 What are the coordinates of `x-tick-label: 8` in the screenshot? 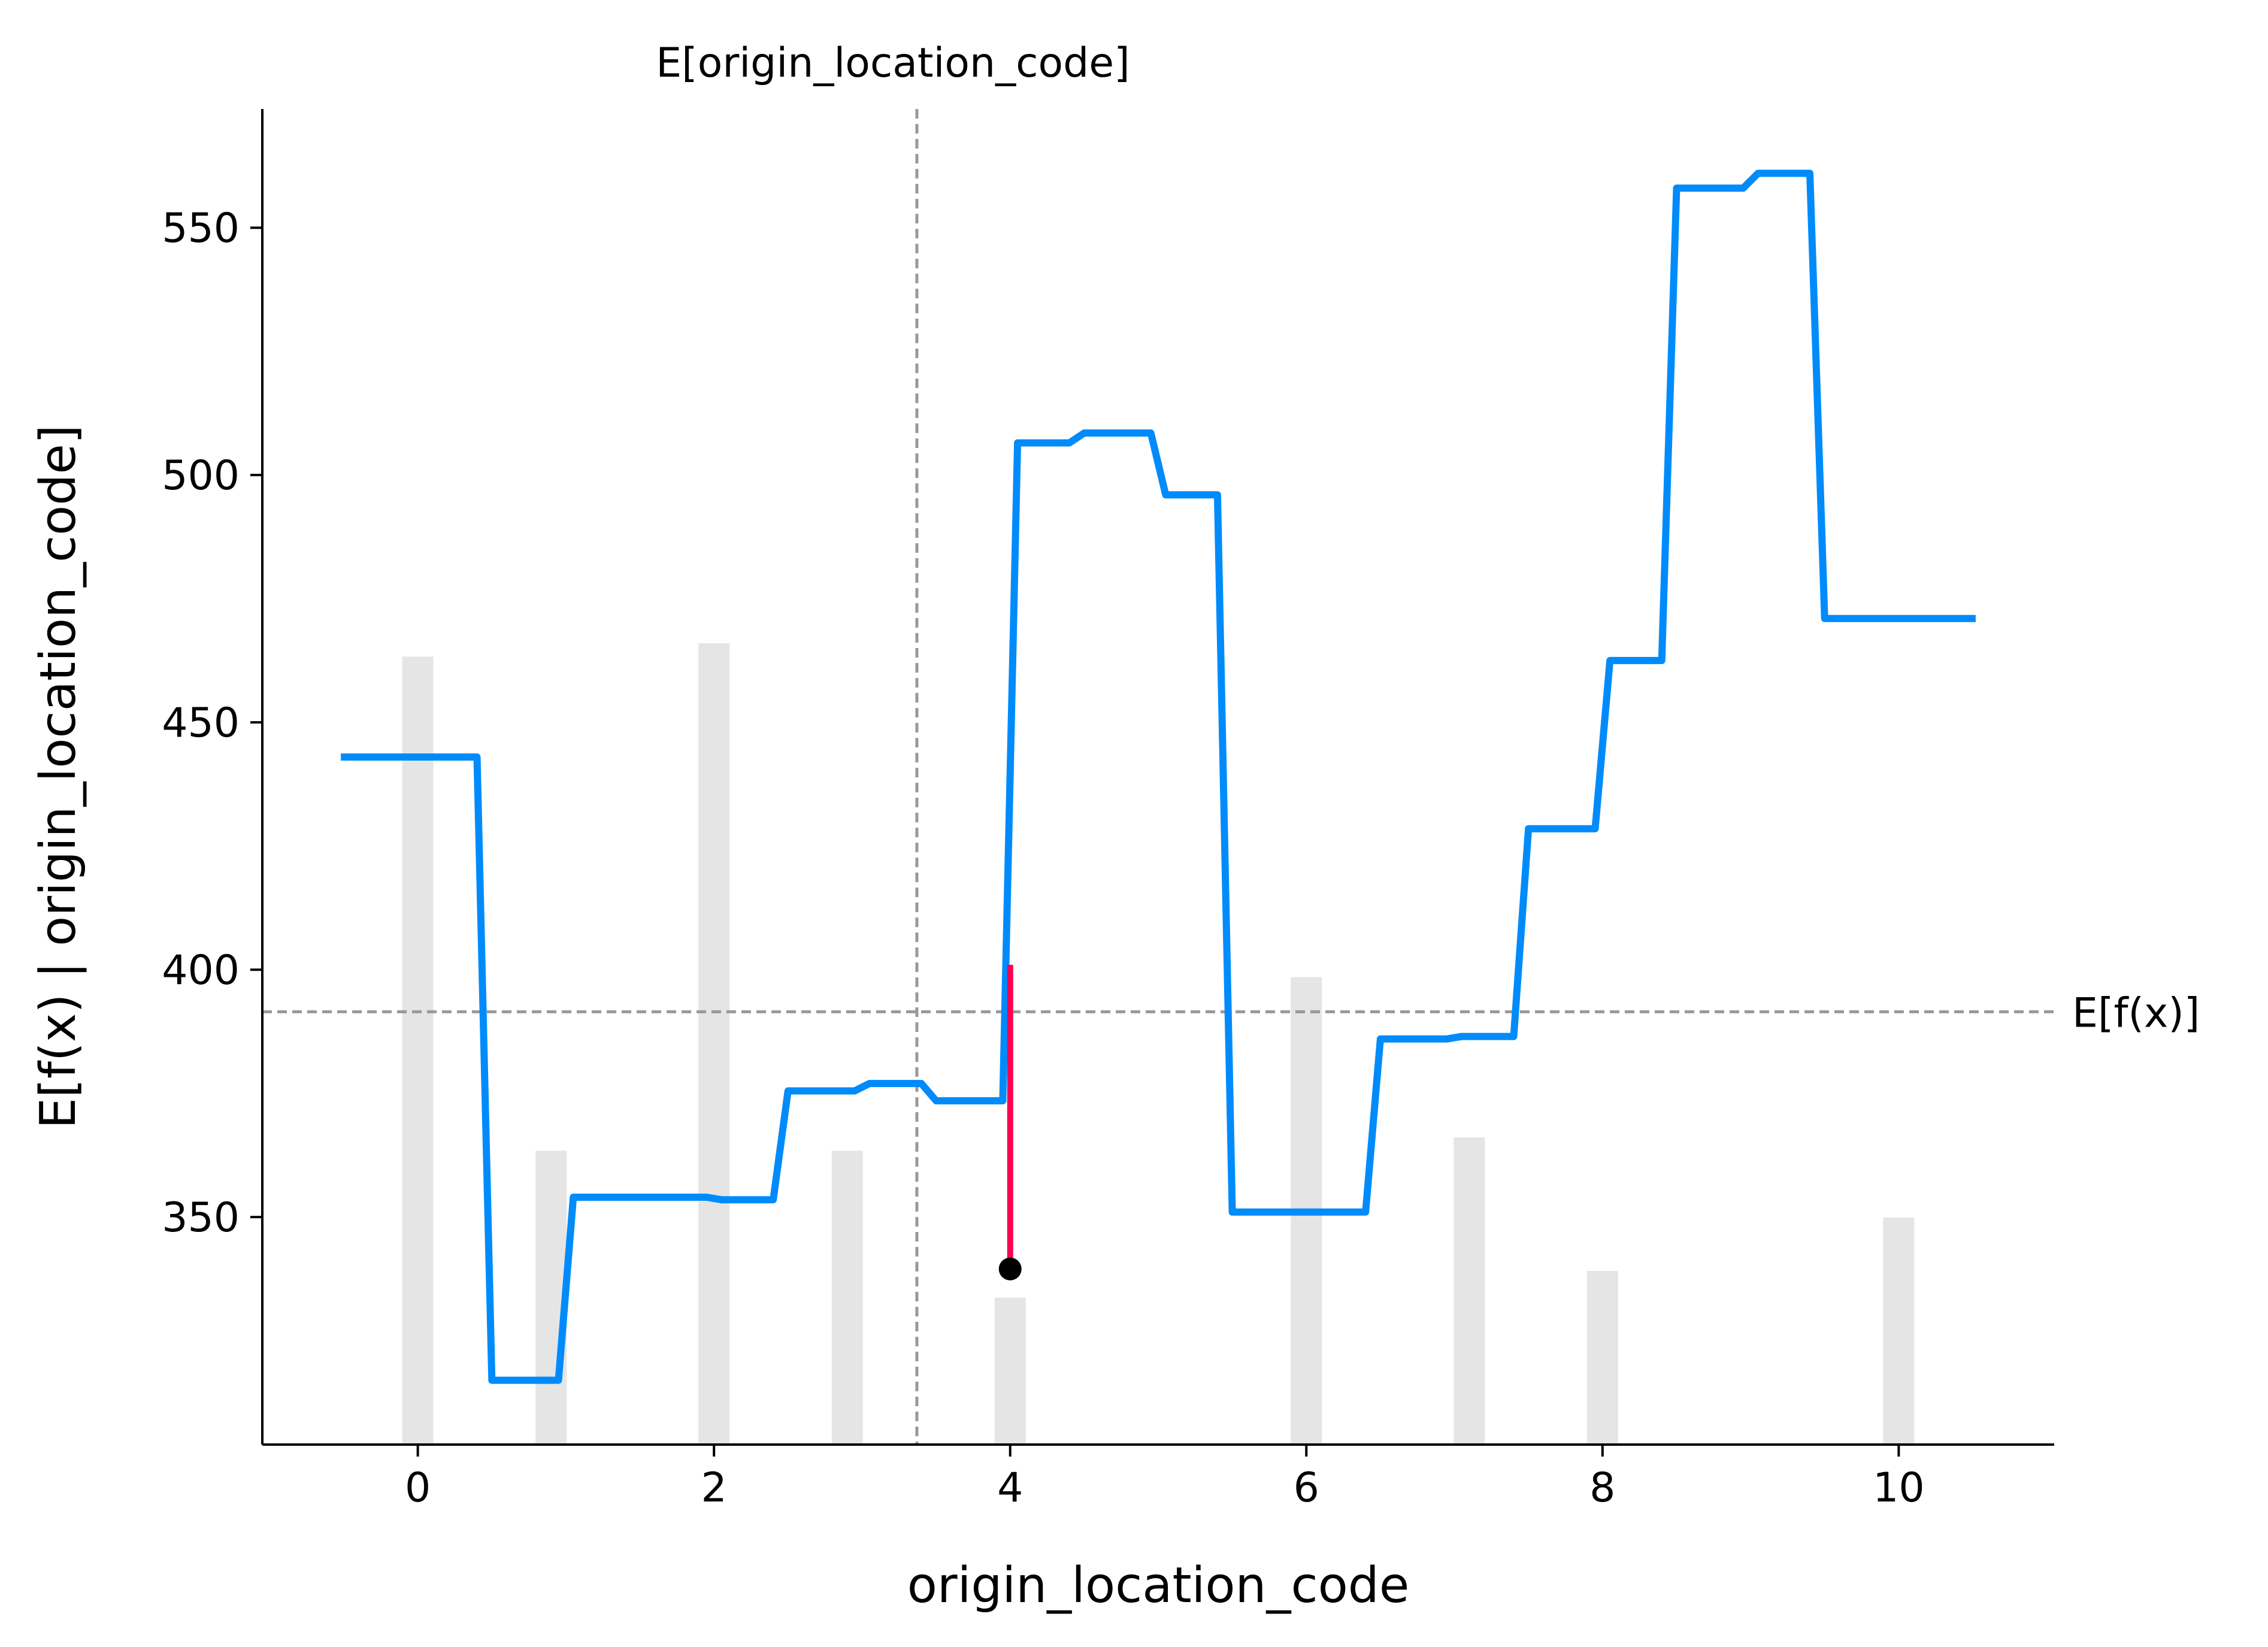 It's located at (1602, 1488).